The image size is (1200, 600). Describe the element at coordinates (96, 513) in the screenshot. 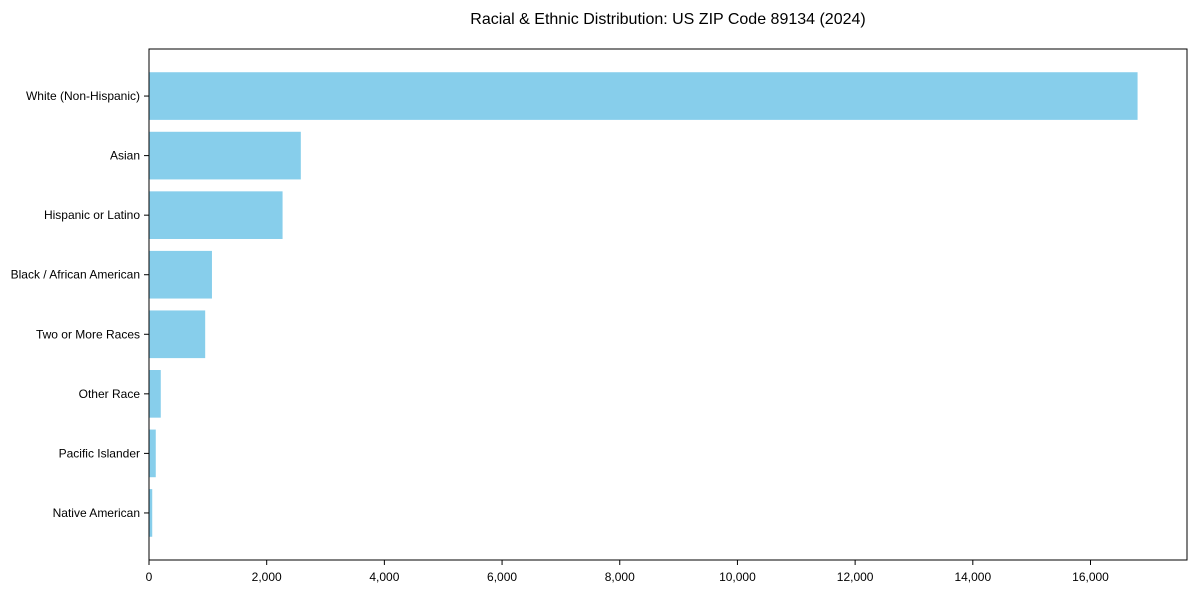

I see `y-tick-label: Native American` at that location.